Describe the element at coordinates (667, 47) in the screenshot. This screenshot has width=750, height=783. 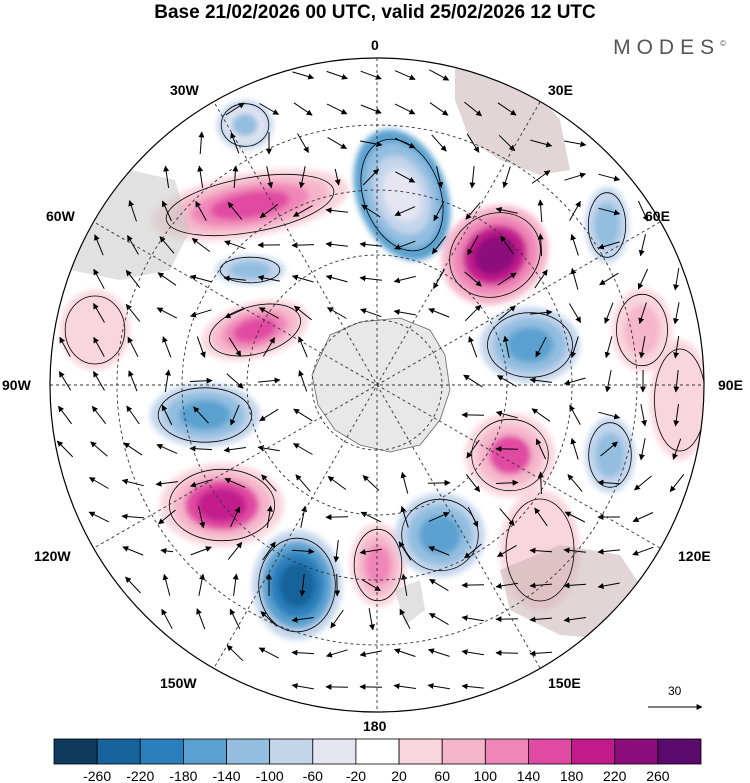
I see `brand-text: MODES` at that location.